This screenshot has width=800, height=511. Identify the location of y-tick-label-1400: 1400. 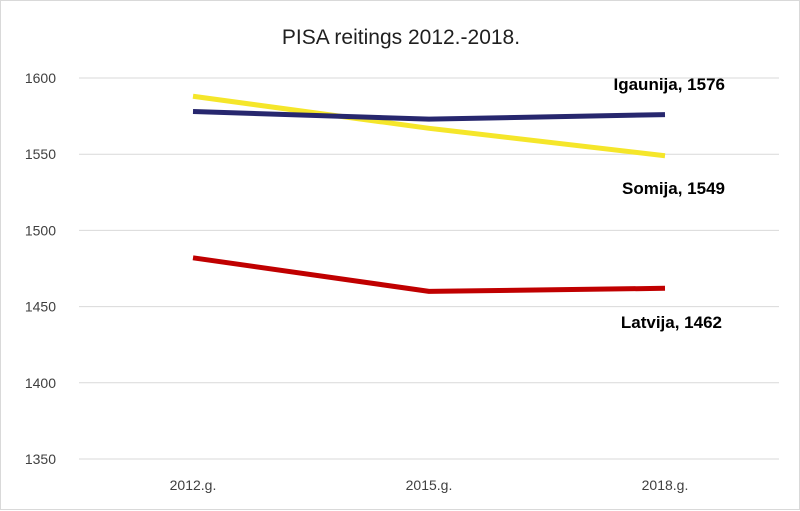
(40, 383).